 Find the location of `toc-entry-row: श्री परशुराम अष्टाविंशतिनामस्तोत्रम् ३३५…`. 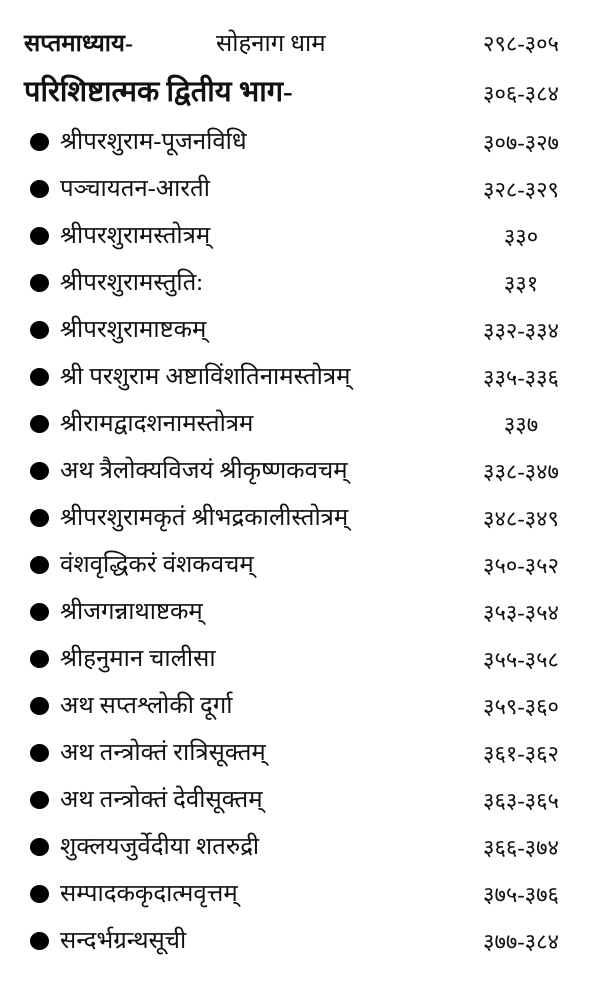

toc-entry-row: श्री परशुराम अष्टाविंशतिनामस्तोत्रम् ३३५… is located at coordinates (303, 376).